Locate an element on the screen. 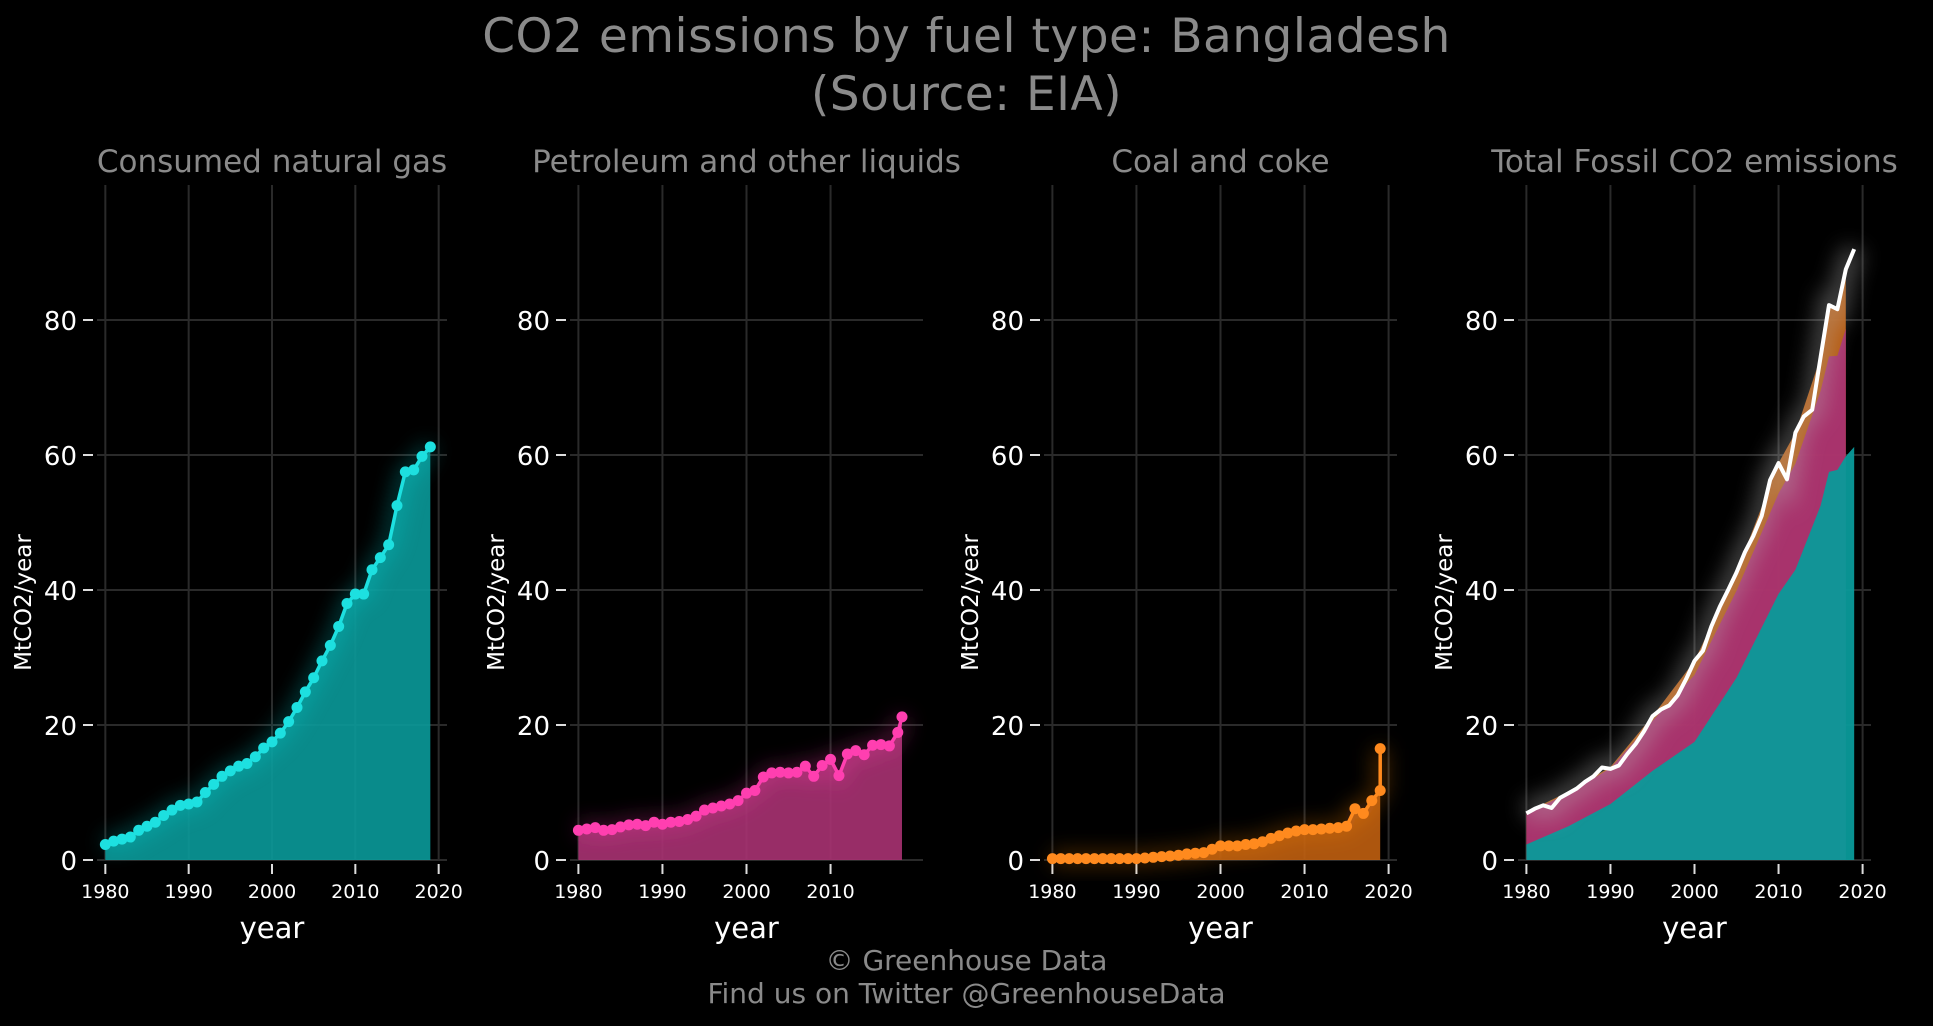  x-tick-label: 2000 is located at coordinates (1220, 892).